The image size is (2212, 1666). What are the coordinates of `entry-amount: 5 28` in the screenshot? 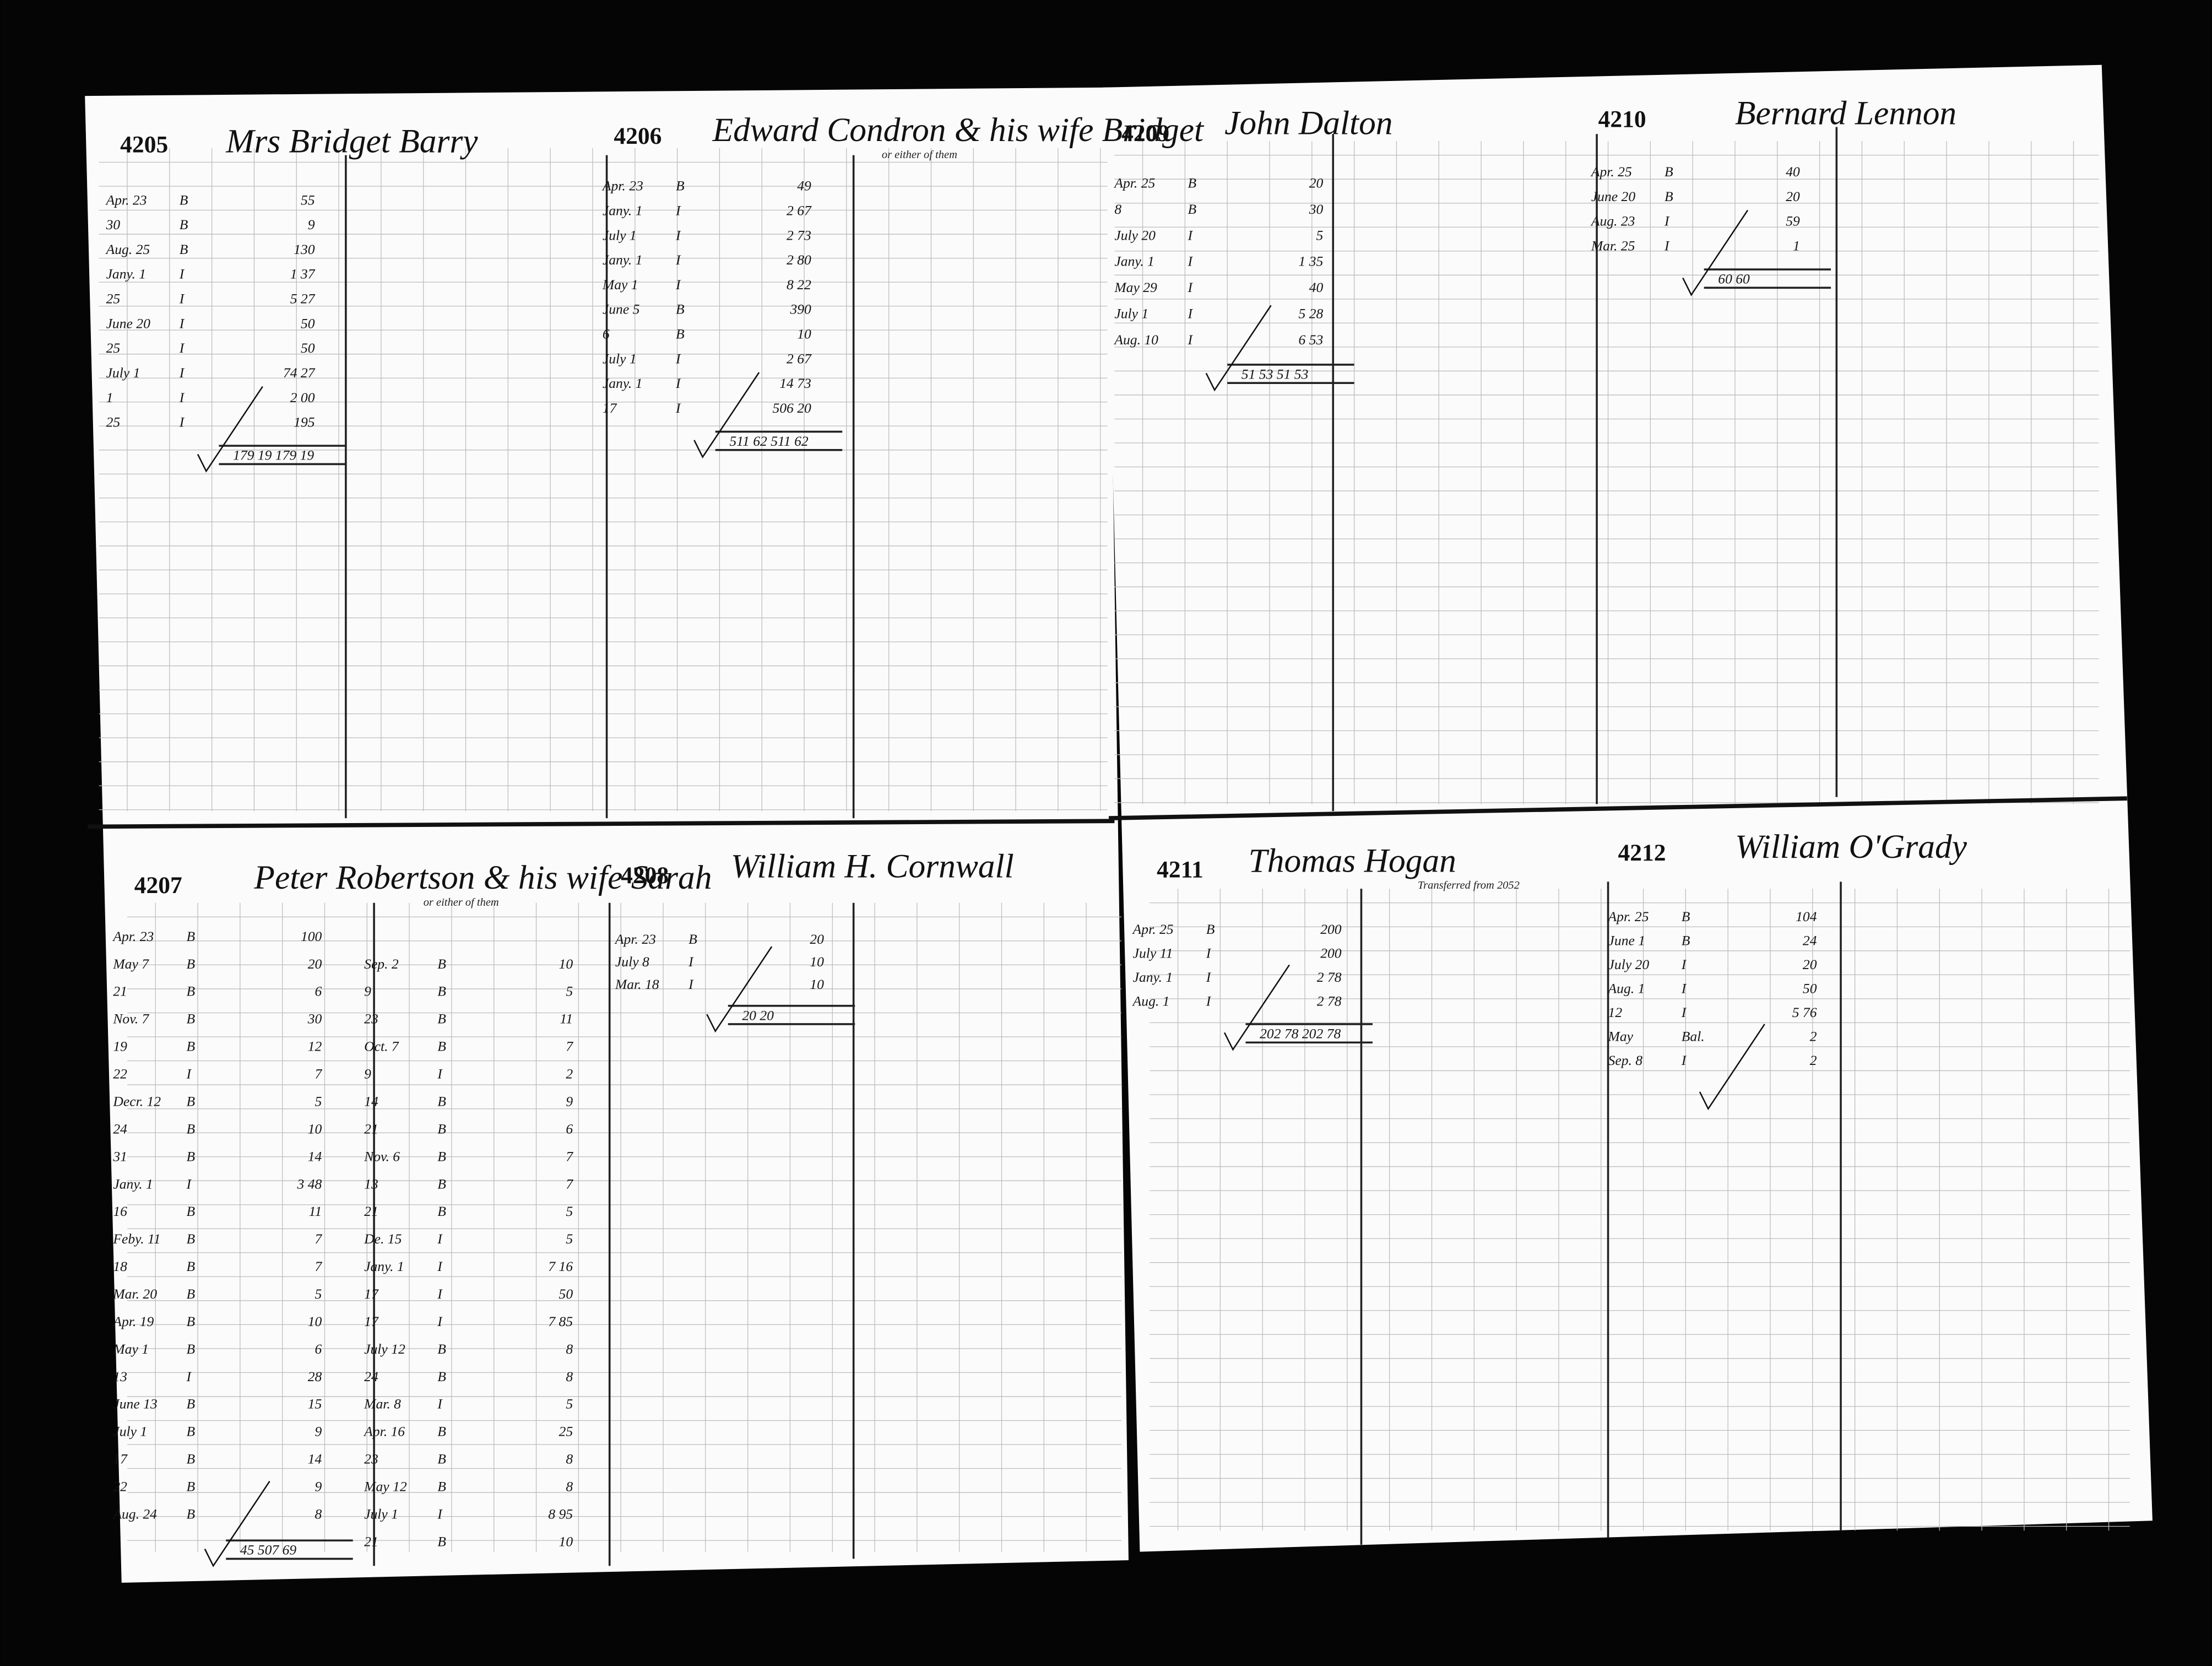 It's located at (1311, 313).